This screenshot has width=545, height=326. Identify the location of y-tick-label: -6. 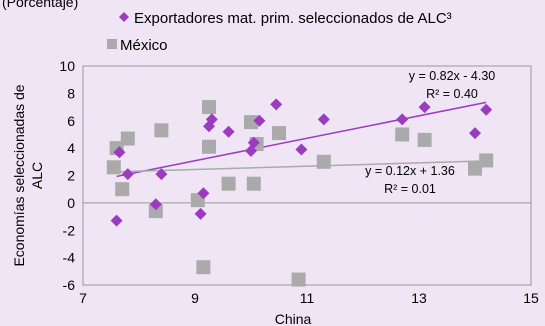
(69, 285).